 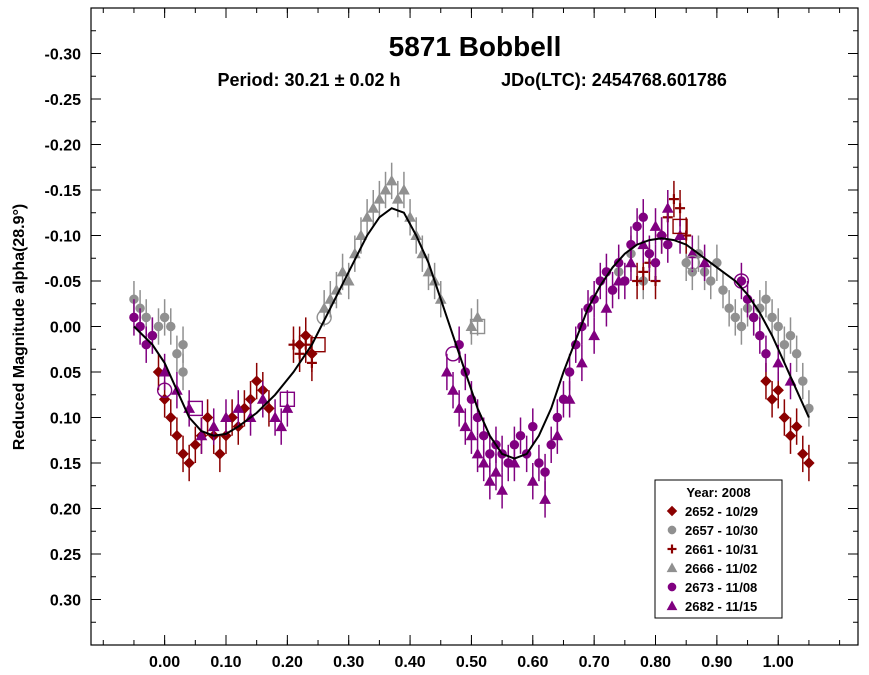 I want to click on y-axis-label: Reduced Magnitude alpha(28.9°), so click(x=19, y=327).